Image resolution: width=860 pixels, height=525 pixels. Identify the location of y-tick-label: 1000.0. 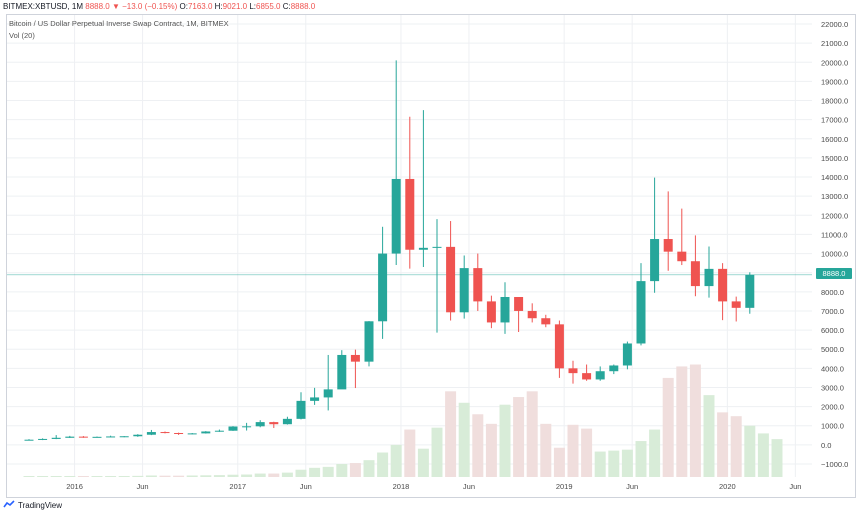
(832, 426).